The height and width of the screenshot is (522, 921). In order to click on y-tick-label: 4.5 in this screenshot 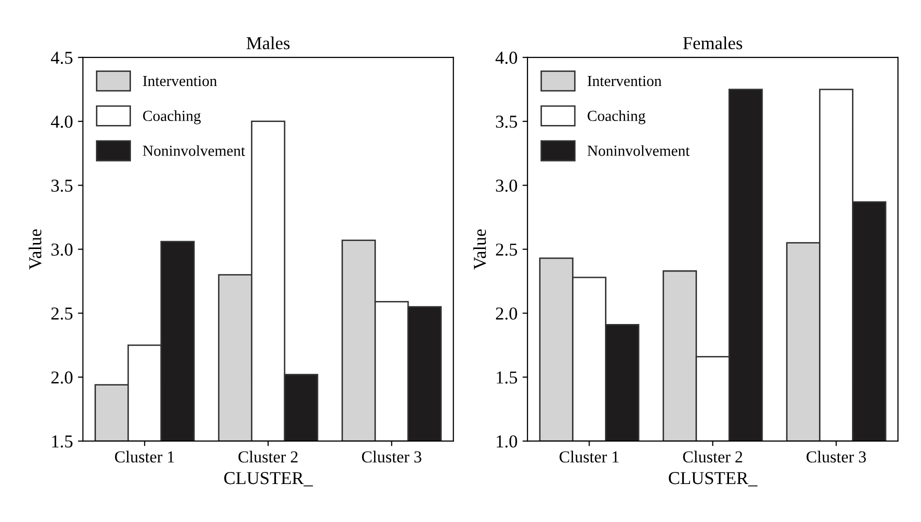, I will do `click(61, 58)`.